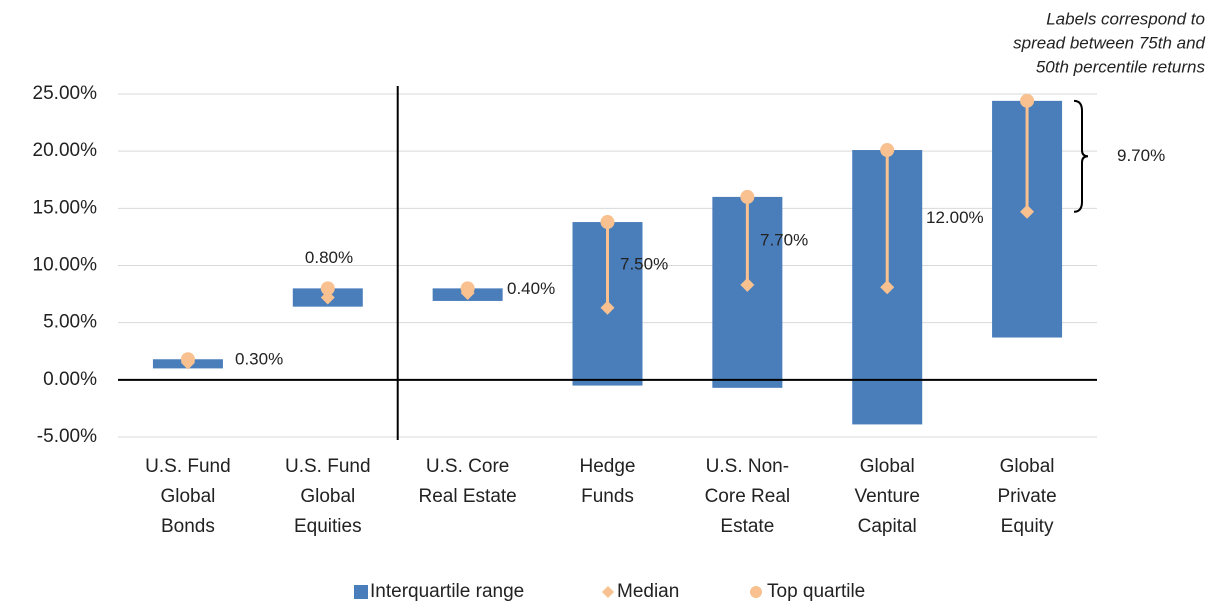 The height and width of the screenshot is (603, 1227). Describe the element at coordinates (816, 591) in the screenshot. I see `legend-label: Top quartile` at that location.